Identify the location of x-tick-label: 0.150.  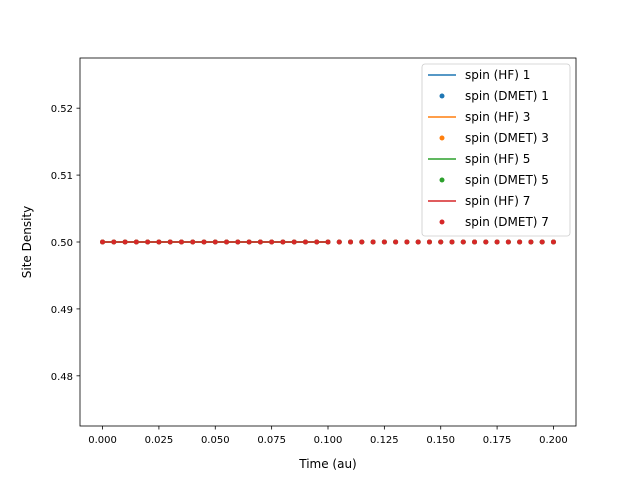
(440, 440).